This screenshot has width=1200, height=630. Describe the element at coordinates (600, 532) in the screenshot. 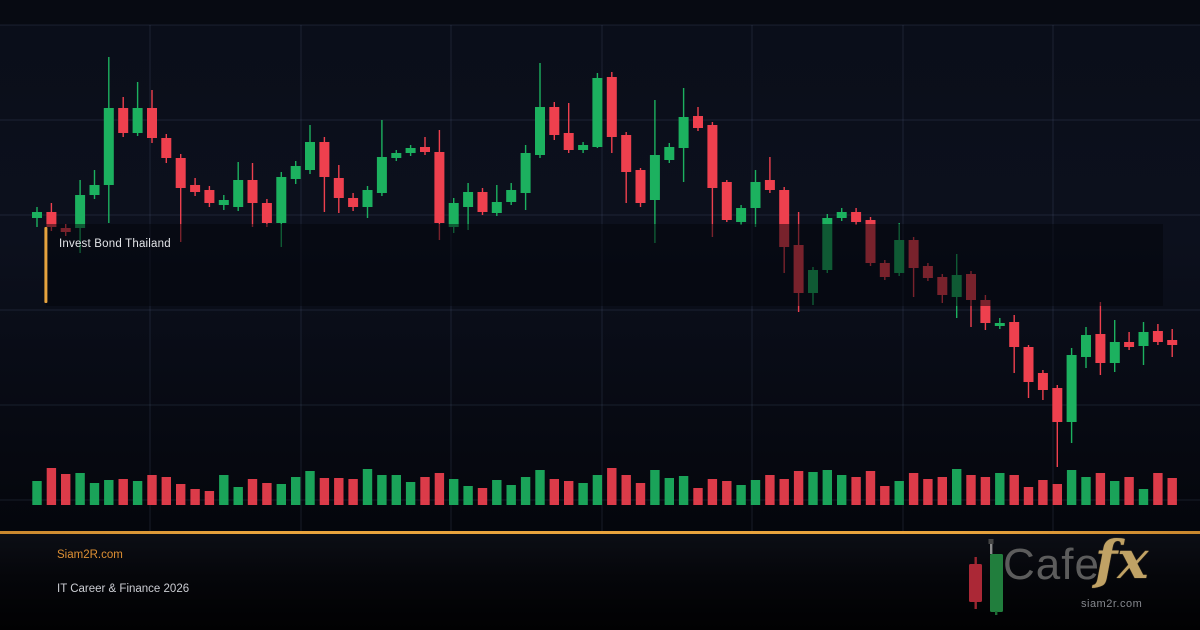

I see `orange-divider` at that location.